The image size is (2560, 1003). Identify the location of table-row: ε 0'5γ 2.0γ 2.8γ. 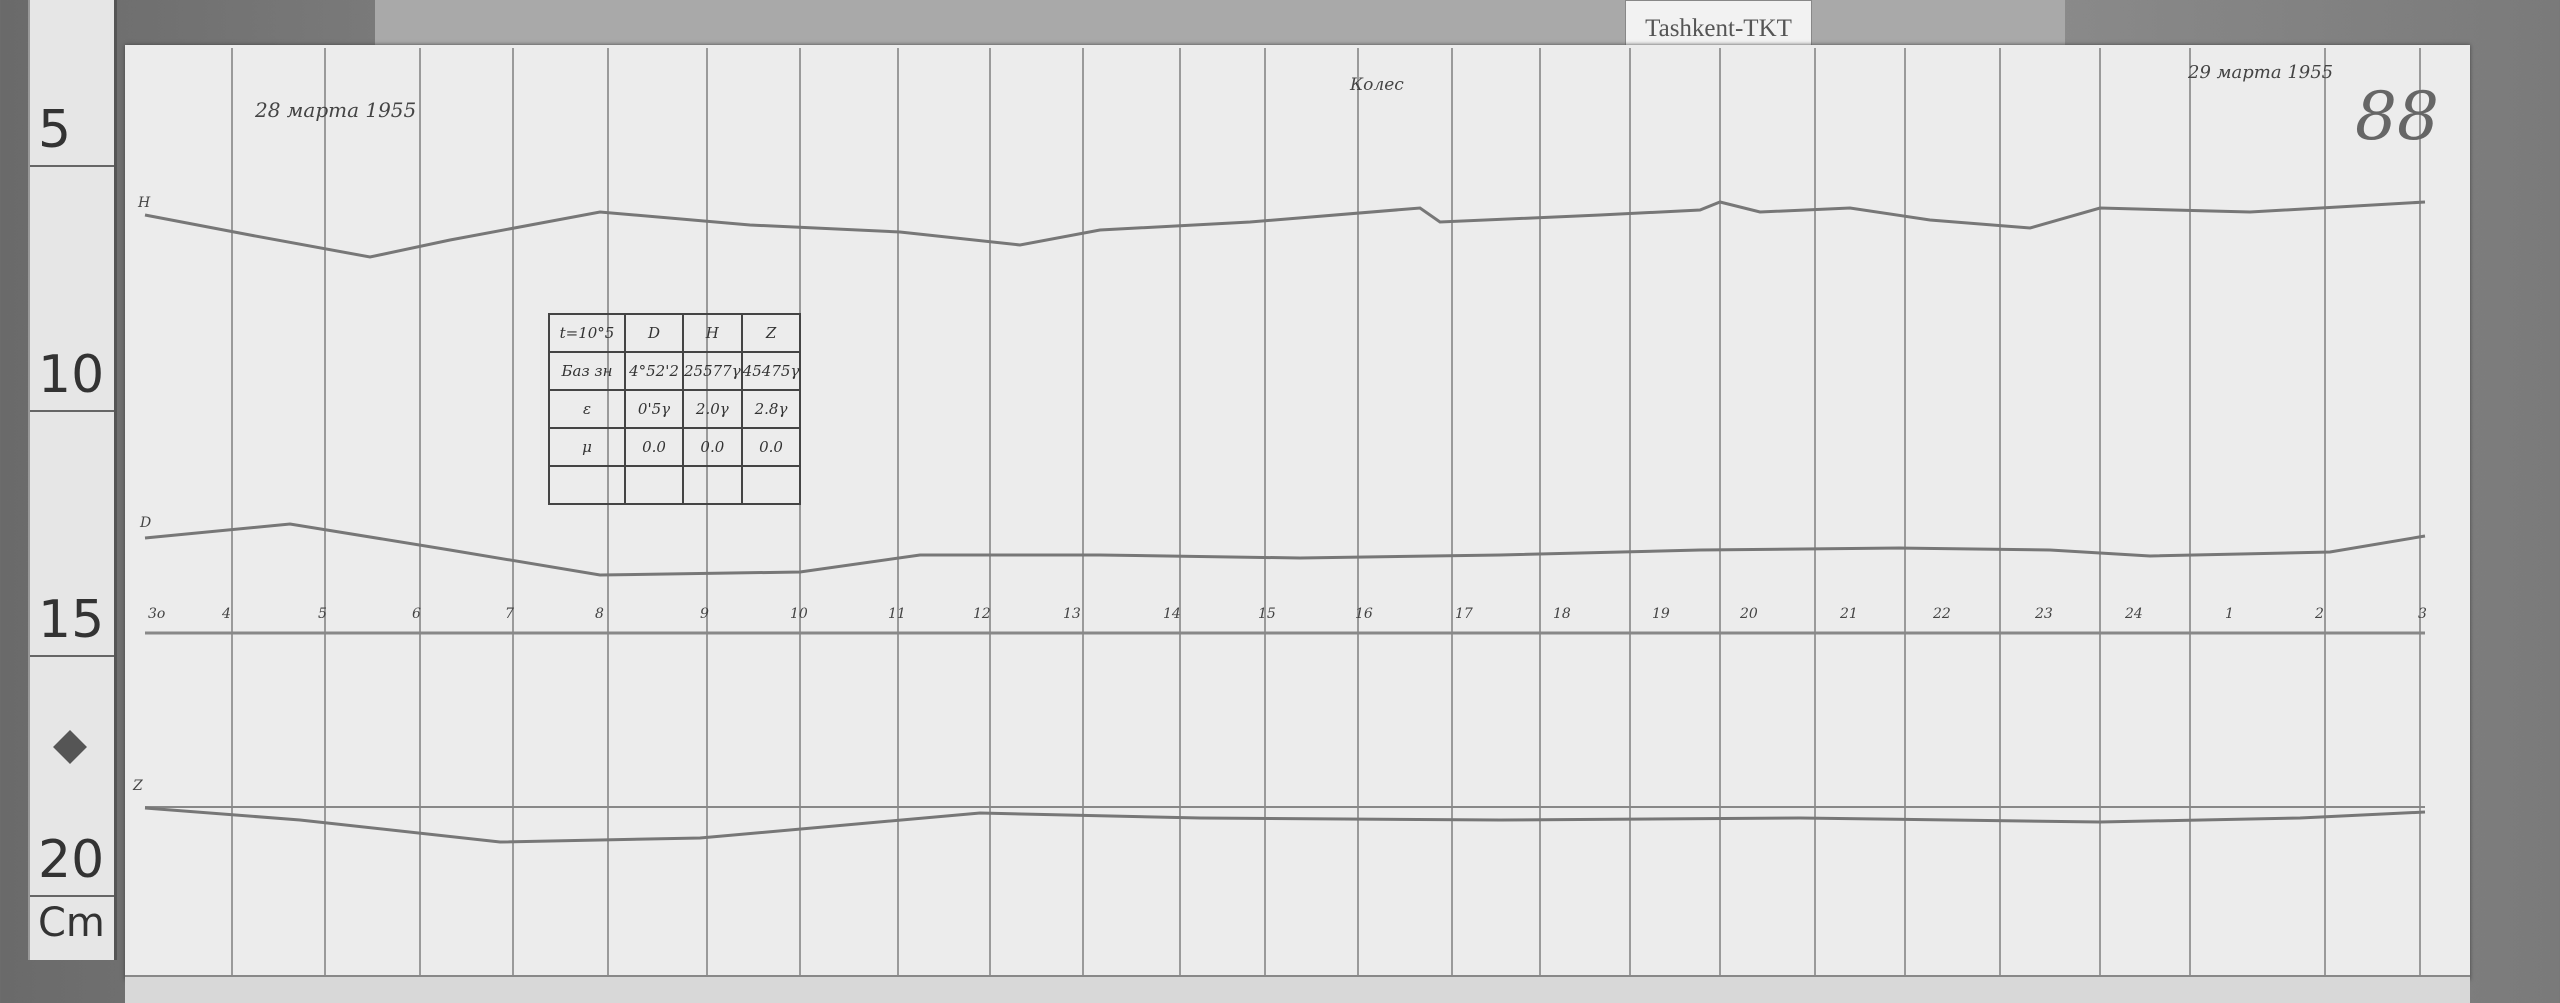
(675, 409).